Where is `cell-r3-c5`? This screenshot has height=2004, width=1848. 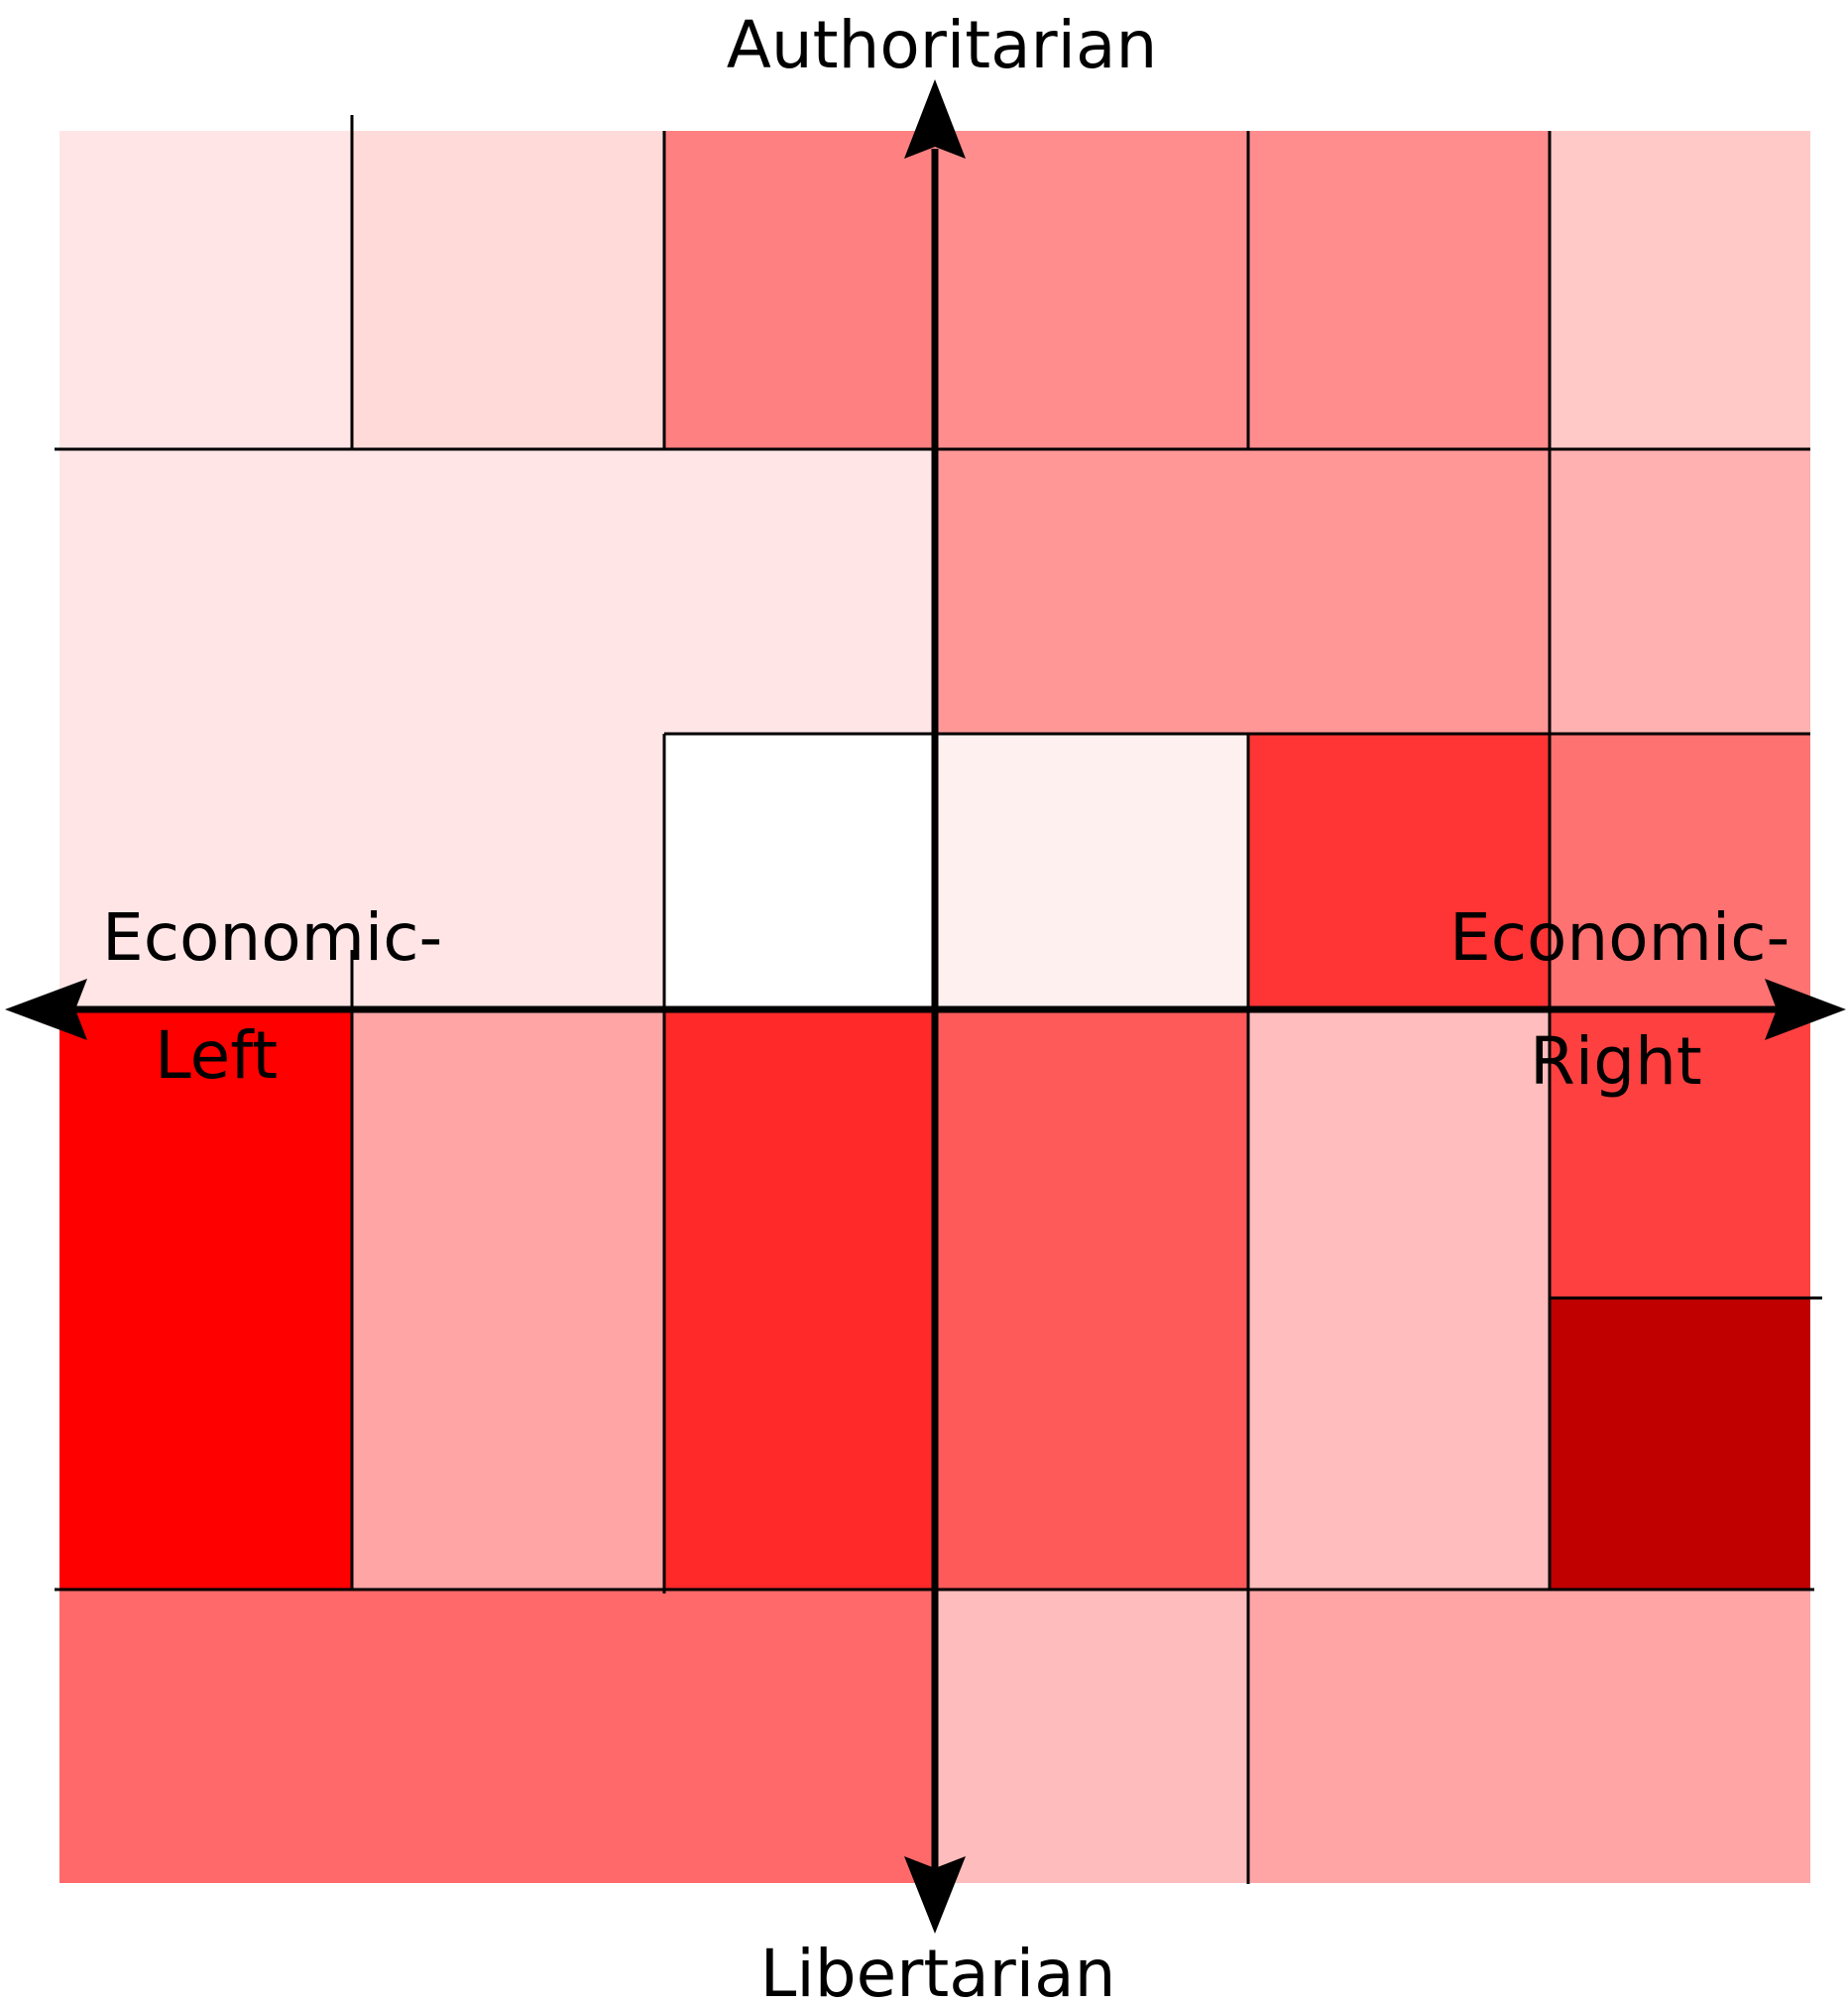 cell-r3-c5 is located at coordinates (1399, 871).